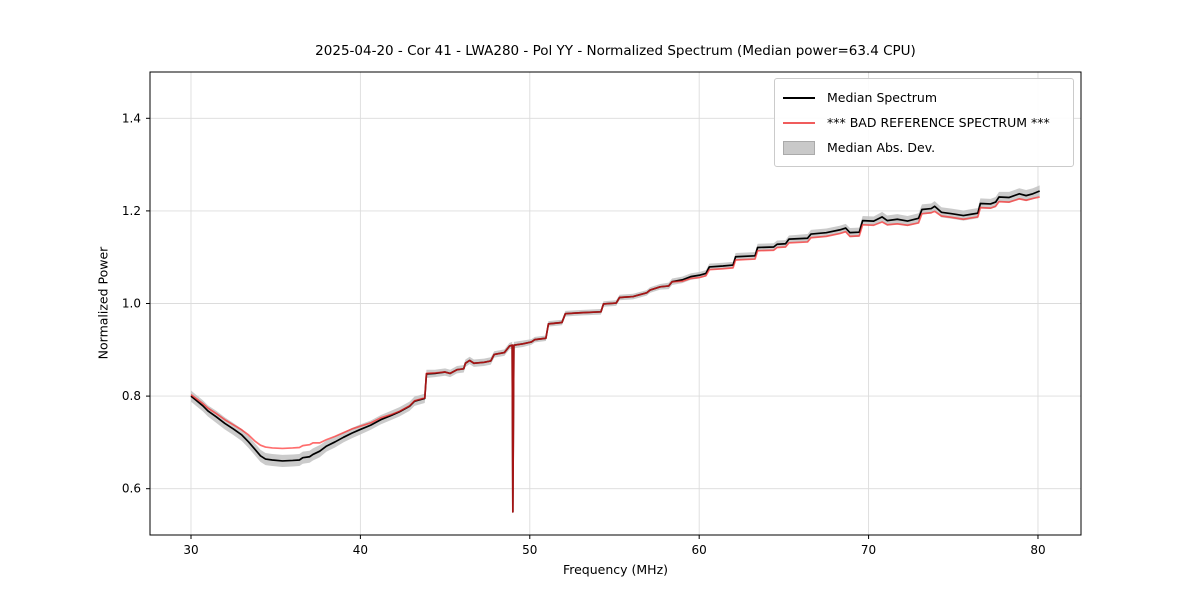 The height and width of the screenshot is (600, 1200). What do you see at coordinates (190, 550) in the screenshot?
I see `x-tick-label: 30` at bounding box center [190, 550].